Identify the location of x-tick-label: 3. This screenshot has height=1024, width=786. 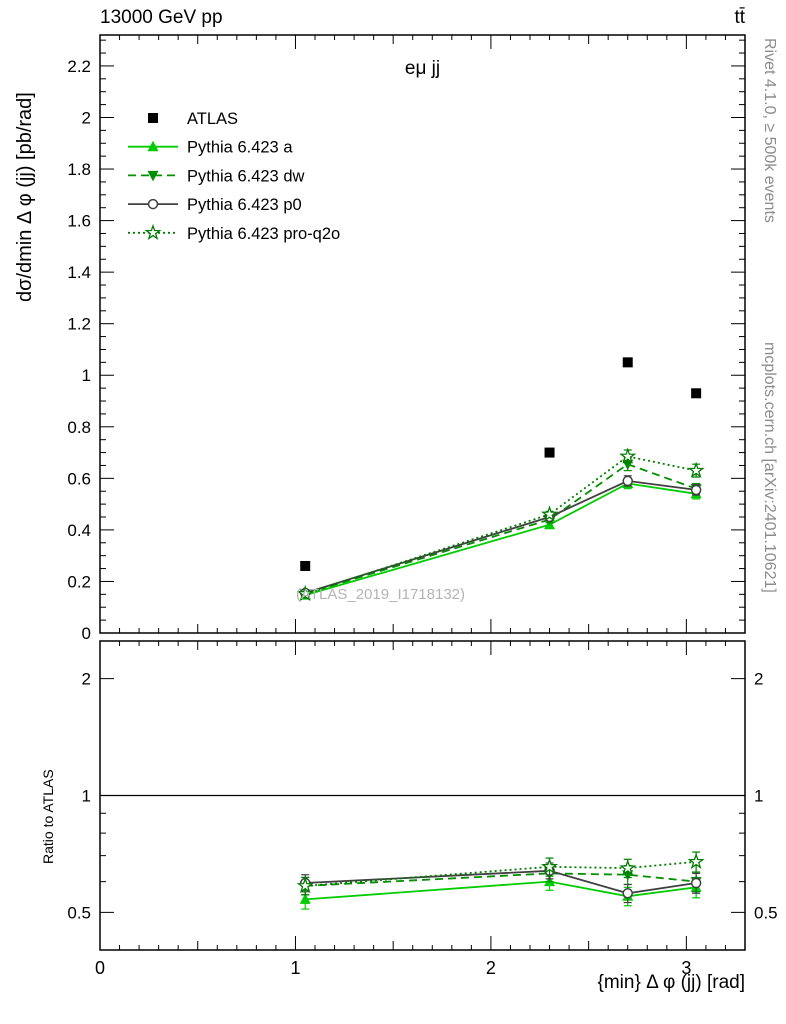
(686, 968).